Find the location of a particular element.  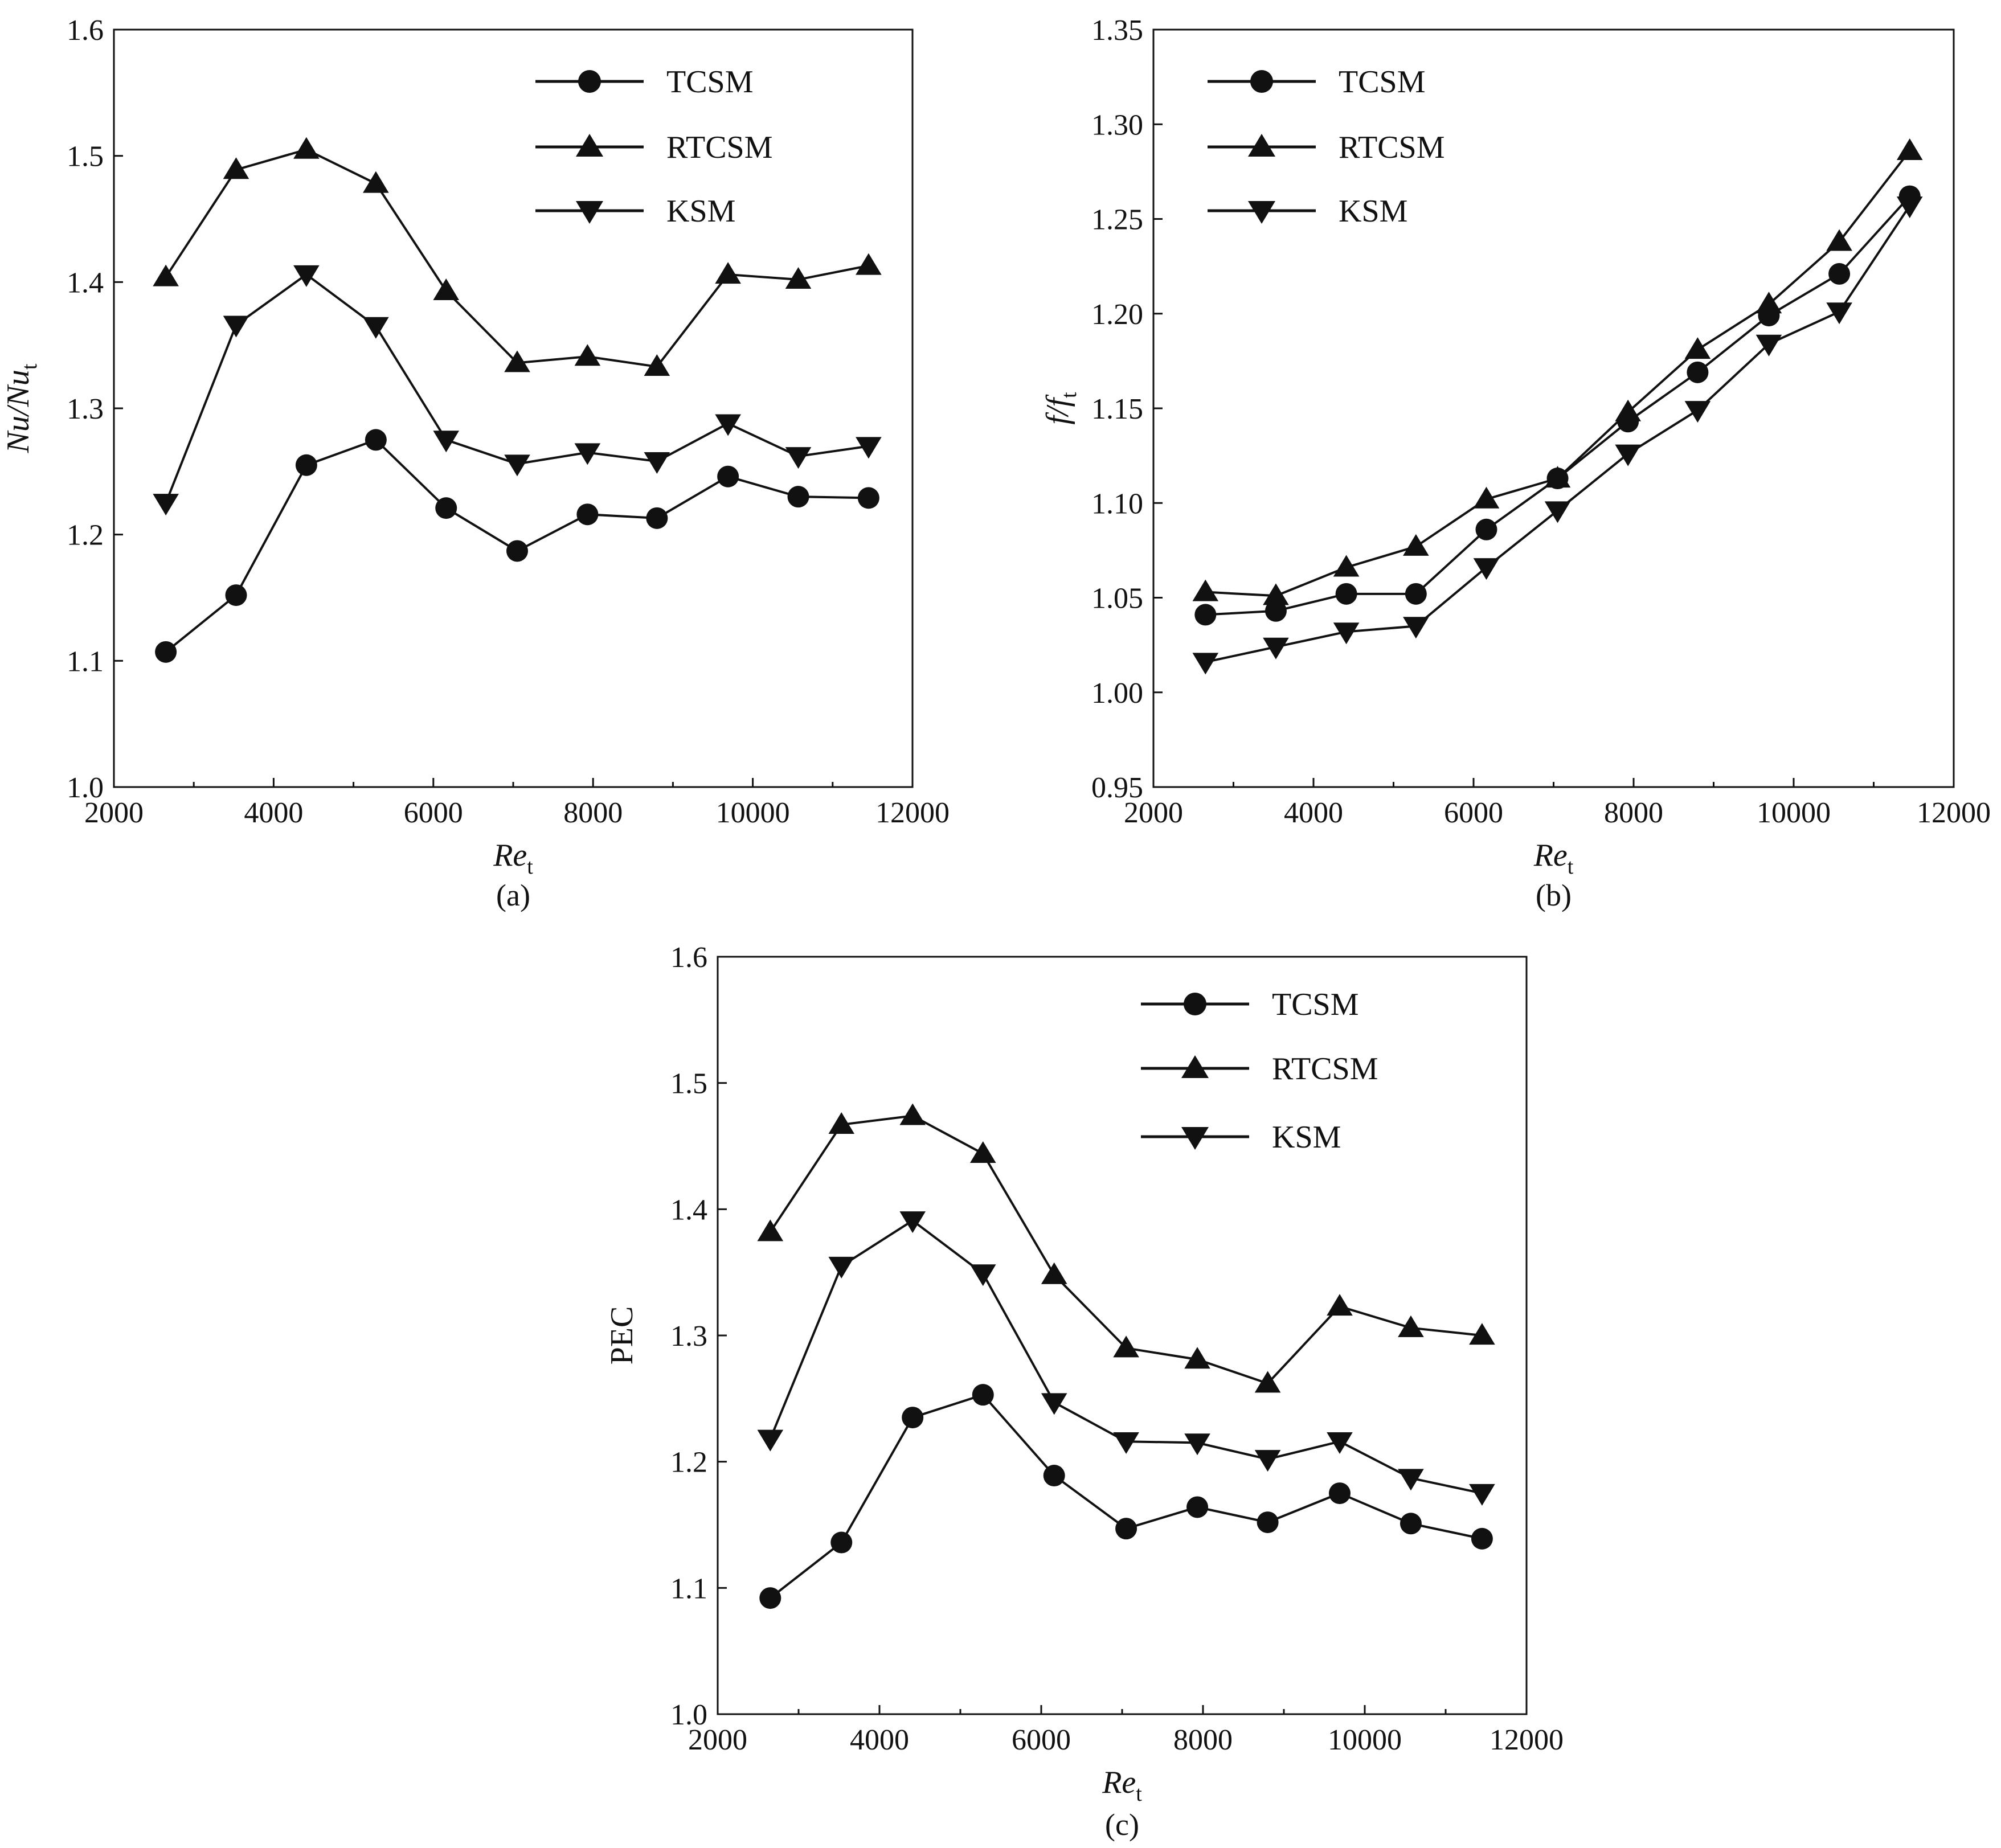

panel-caption: (c) is located at coordinates (1122, 1825).